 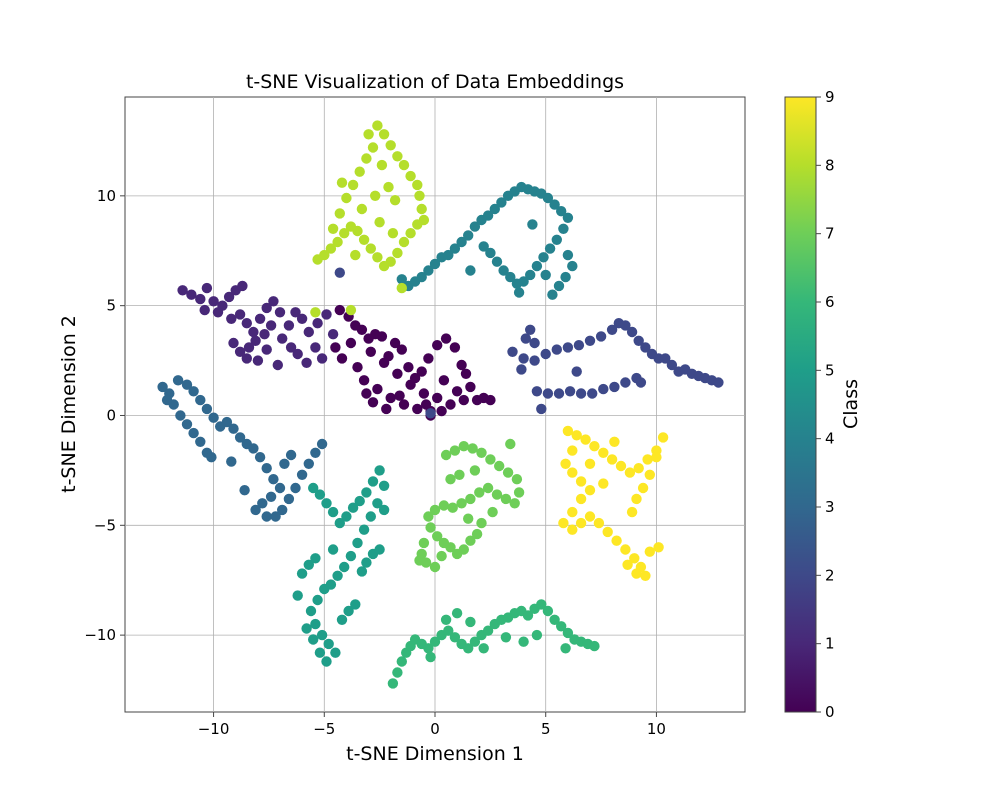 What do you see at coordinates (104, 415) in the screenshot?
I see `y-axis-ticks: −10 −5 0 5 10` at bounding box center [104, 415].